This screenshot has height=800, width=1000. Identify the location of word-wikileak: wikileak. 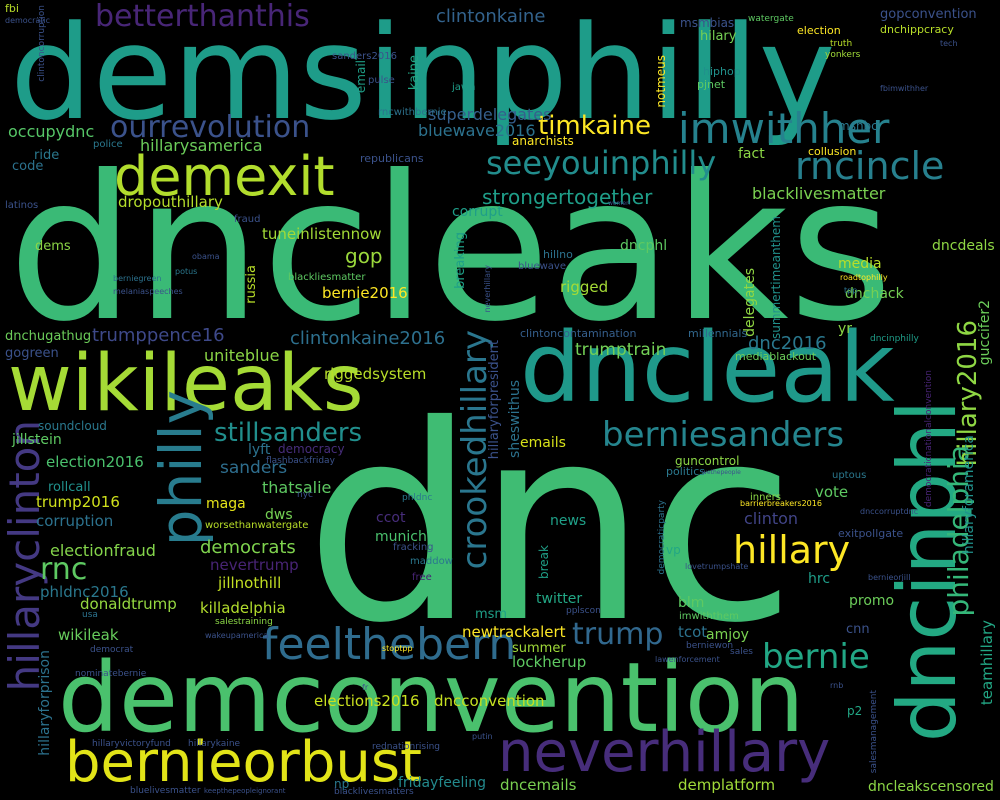
(88, 635).